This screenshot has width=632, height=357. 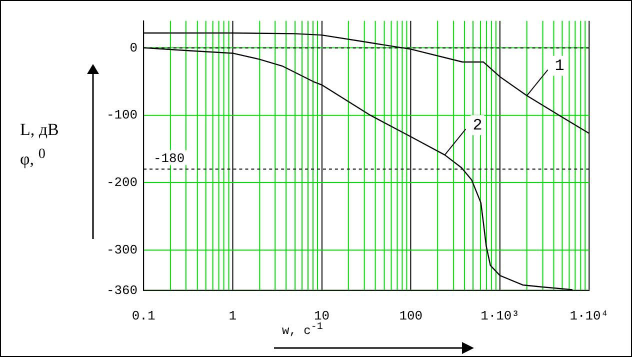 What do you see at coordinates (559, 66) in the screenshot?
I see `annotation: 1` at bounding box center [559, 66].